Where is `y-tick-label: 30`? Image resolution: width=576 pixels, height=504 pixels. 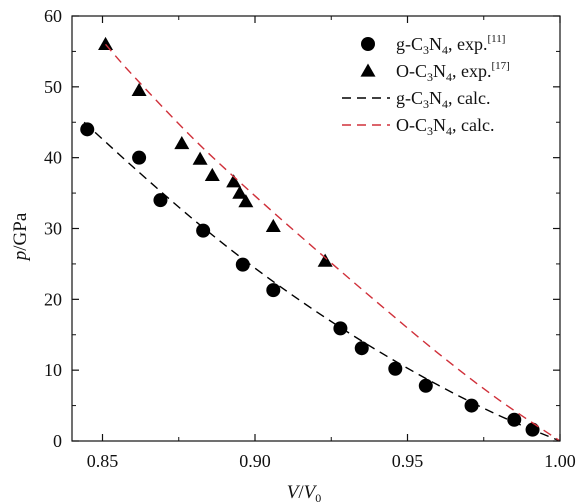 y-tick-label: 30 is located at coordinates (53, 229).